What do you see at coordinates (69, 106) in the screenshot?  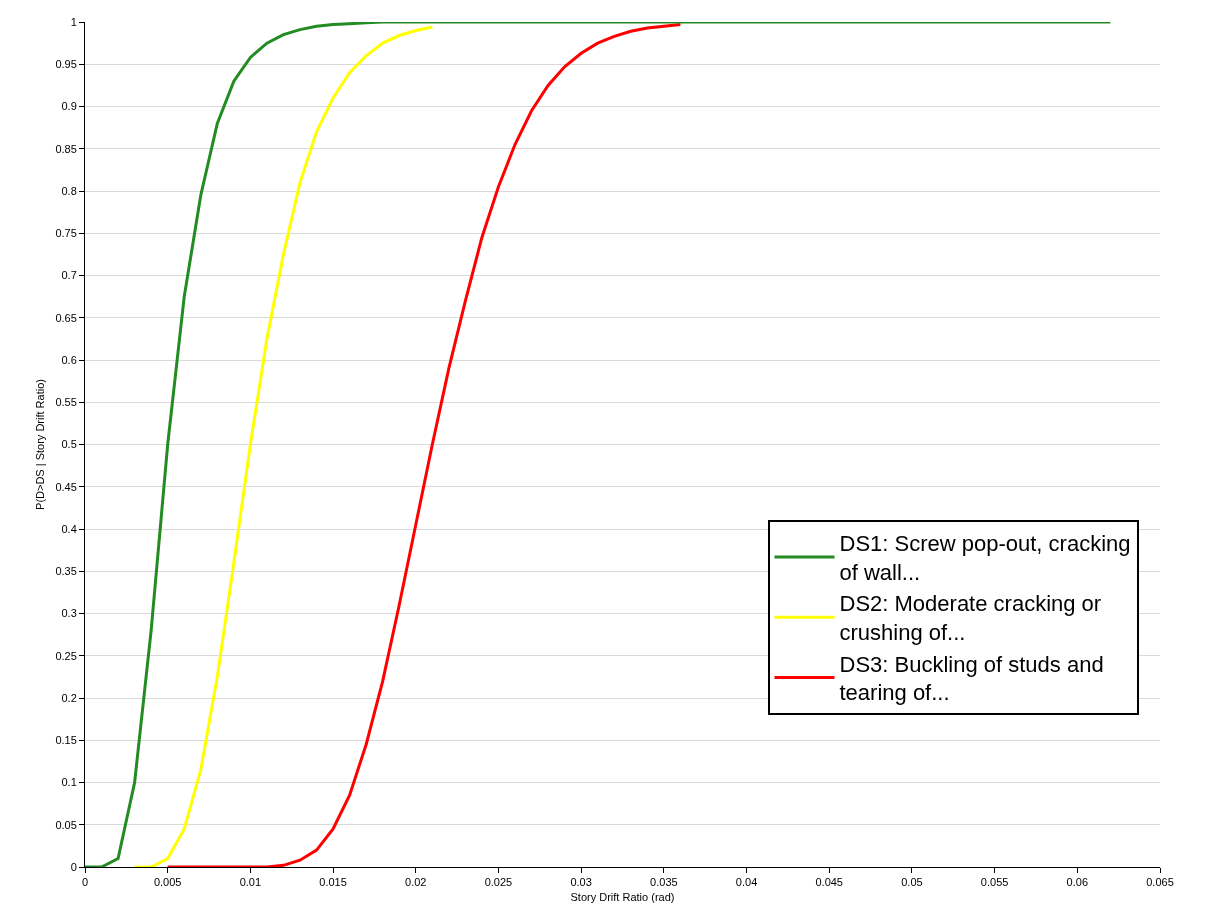 I see `y-tick-label: 0.9` at bounding box center [69, 106].